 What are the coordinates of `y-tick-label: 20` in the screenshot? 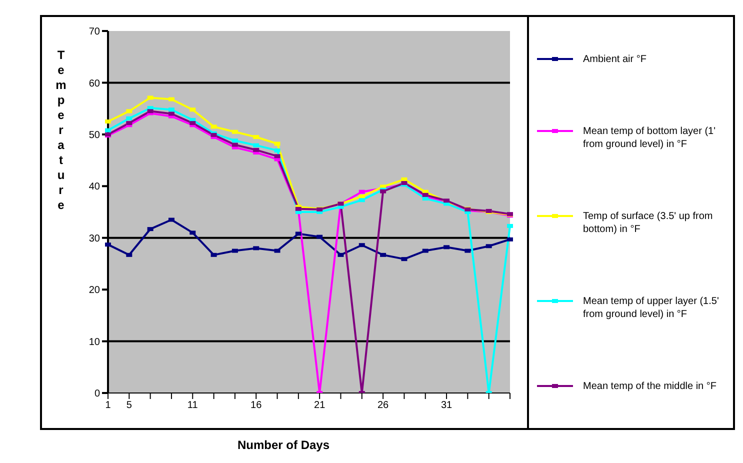 It's located at (94, 290).